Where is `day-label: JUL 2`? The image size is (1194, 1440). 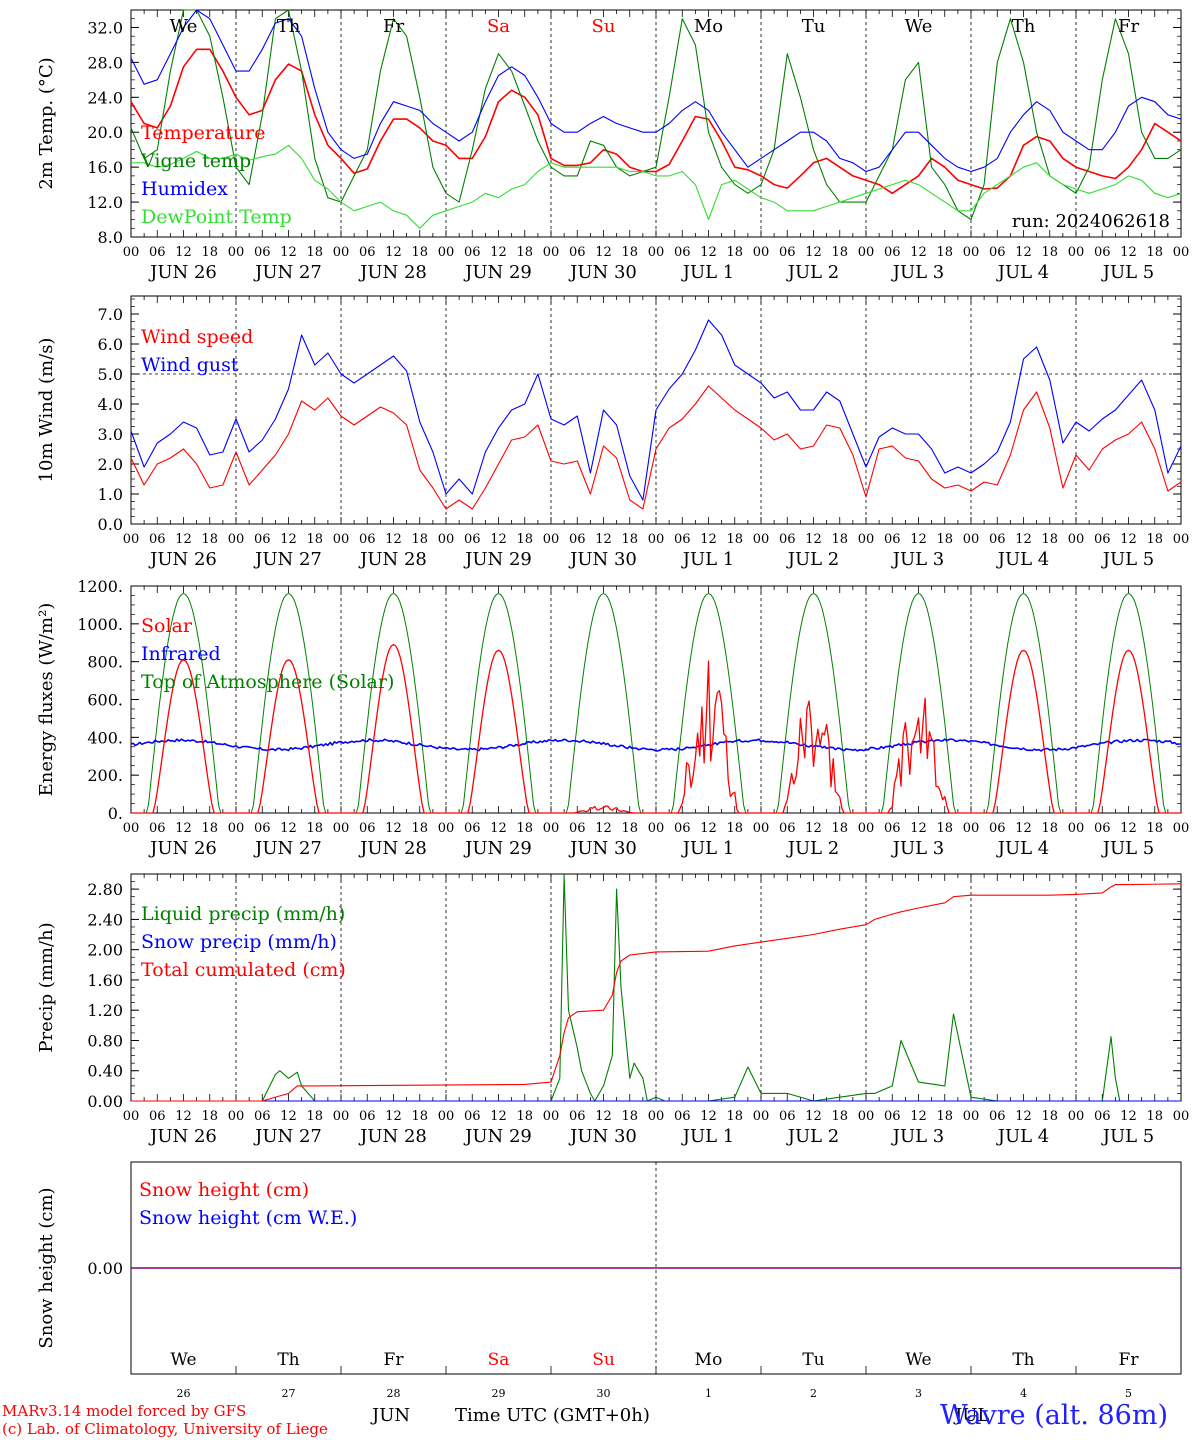
day-label: JUL 2 is located at coordinates (813, 272).